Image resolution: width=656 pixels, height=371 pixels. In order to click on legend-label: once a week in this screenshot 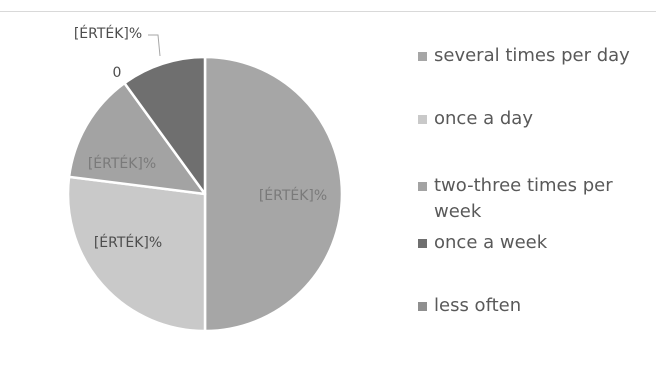, I will do `click(491, 242)`.